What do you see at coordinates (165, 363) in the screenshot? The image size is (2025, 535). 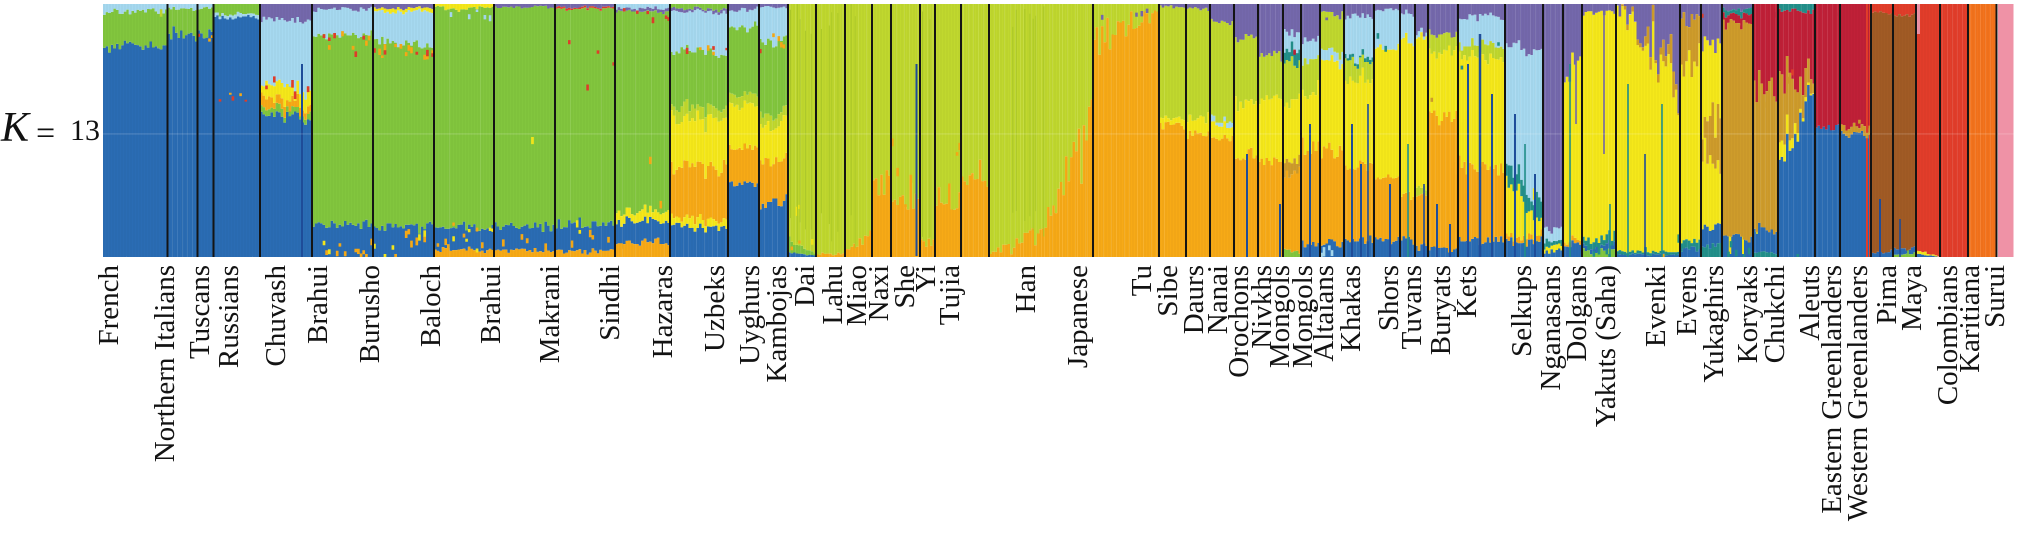 I see `svg-text: Northern Italians` at bounding box center [165, 363].